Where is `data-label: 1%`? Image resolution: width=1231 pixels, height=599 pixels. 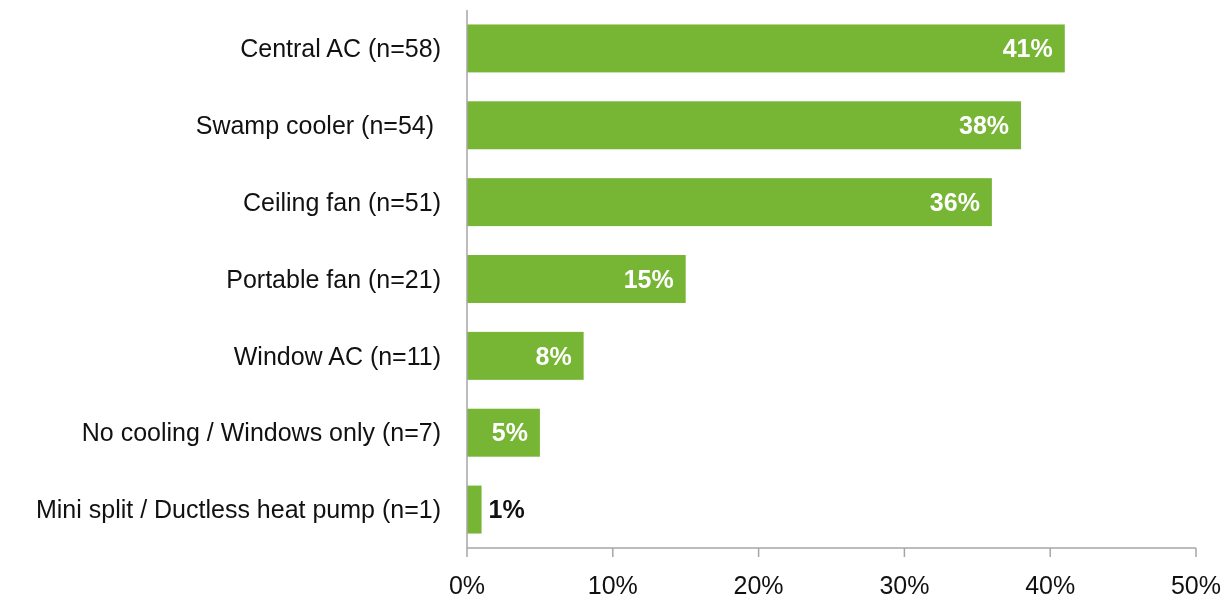
data-label: 1% is located at coordinates (506, 509).